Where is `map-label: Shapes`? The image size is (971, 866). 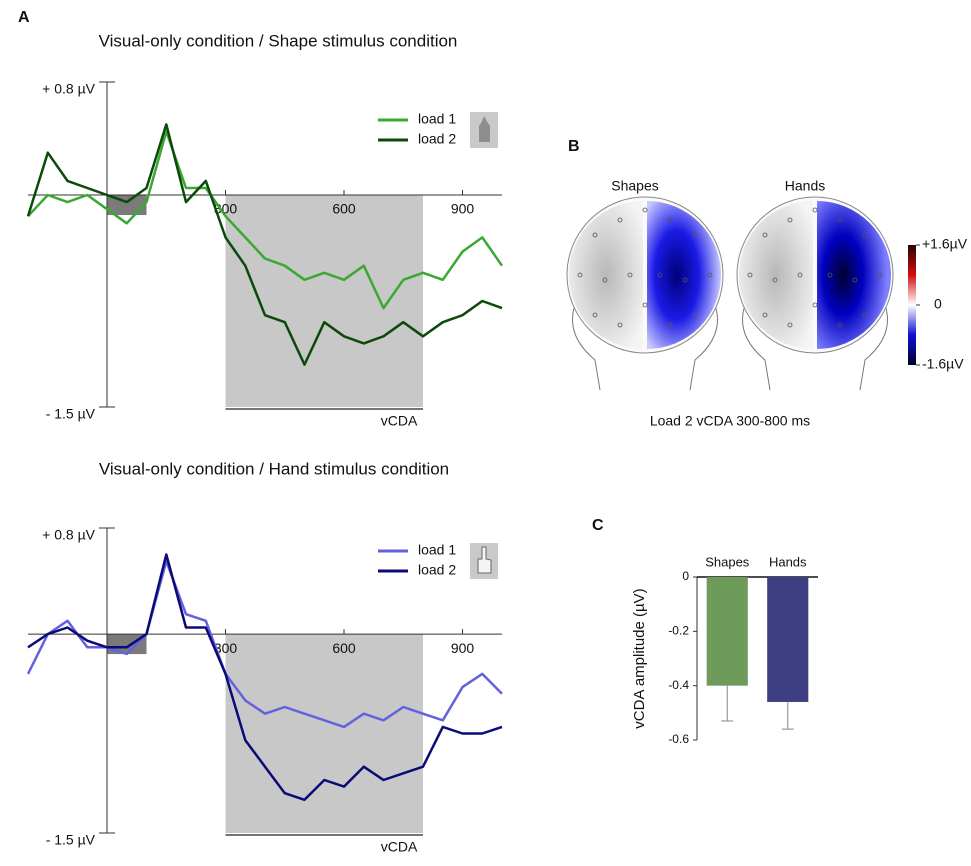 map-label: Shapes is located at coordinates (634, 186).